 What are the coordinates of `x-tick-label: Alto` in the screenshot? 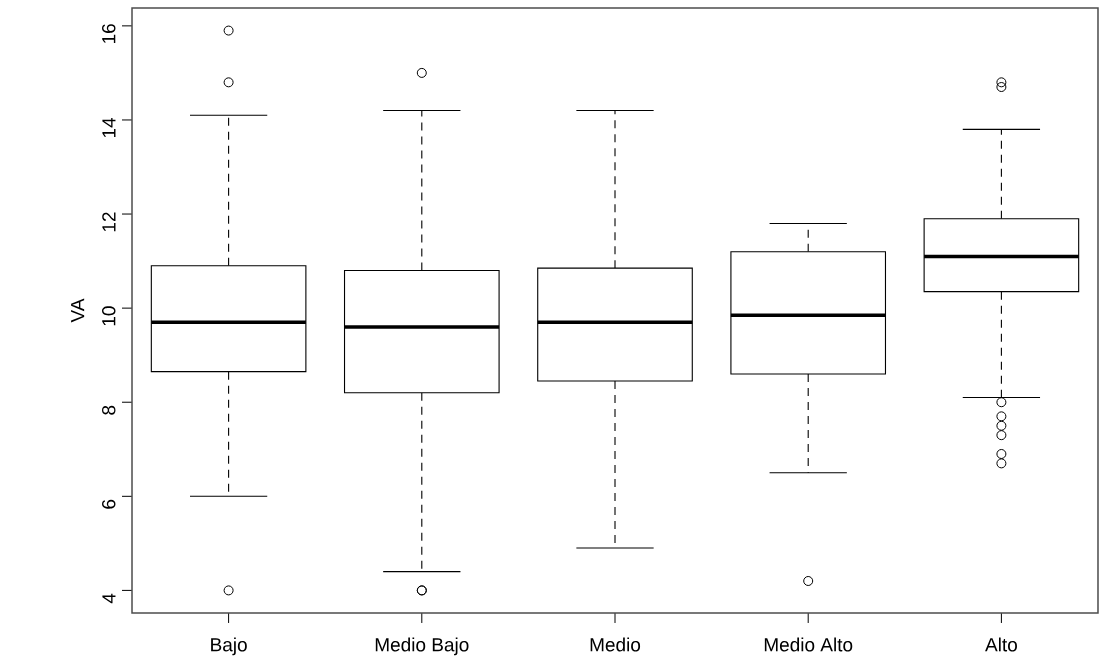 It's located at (1001, 644).